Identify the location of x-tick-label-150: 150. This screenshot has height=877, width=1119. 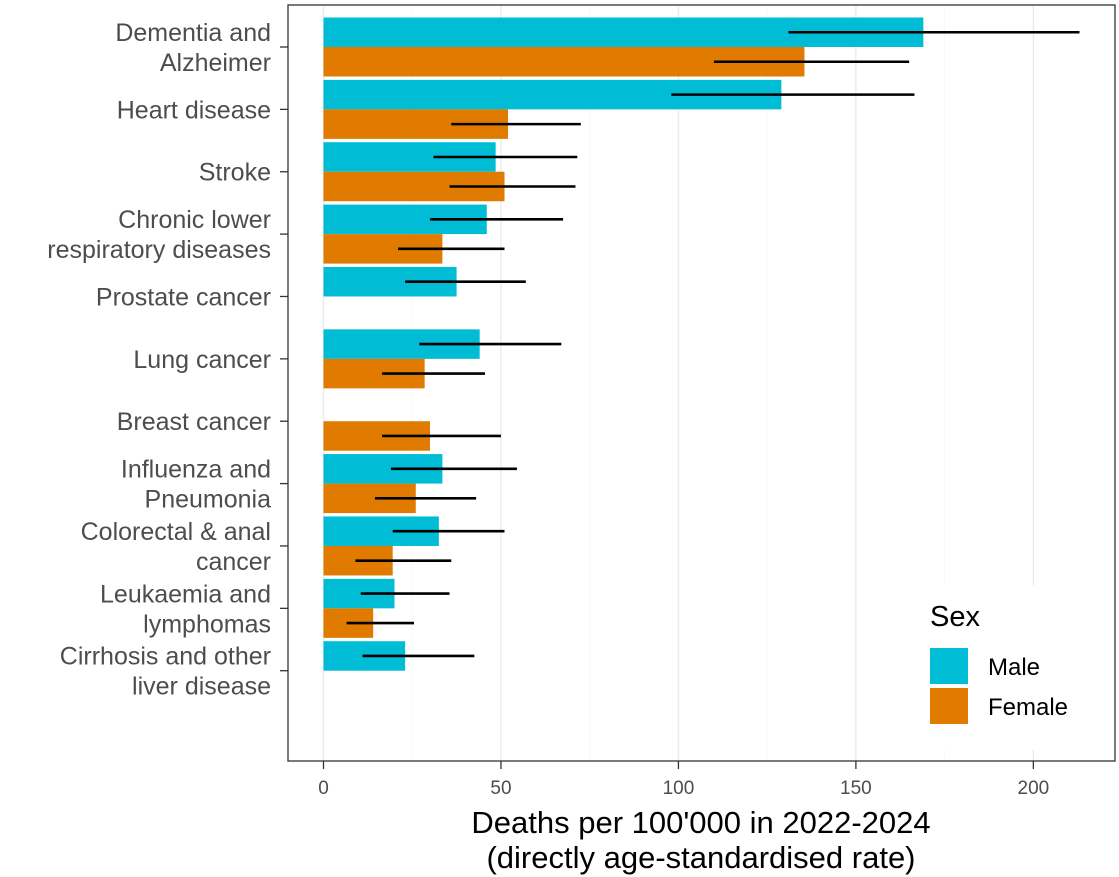
(856, 788).